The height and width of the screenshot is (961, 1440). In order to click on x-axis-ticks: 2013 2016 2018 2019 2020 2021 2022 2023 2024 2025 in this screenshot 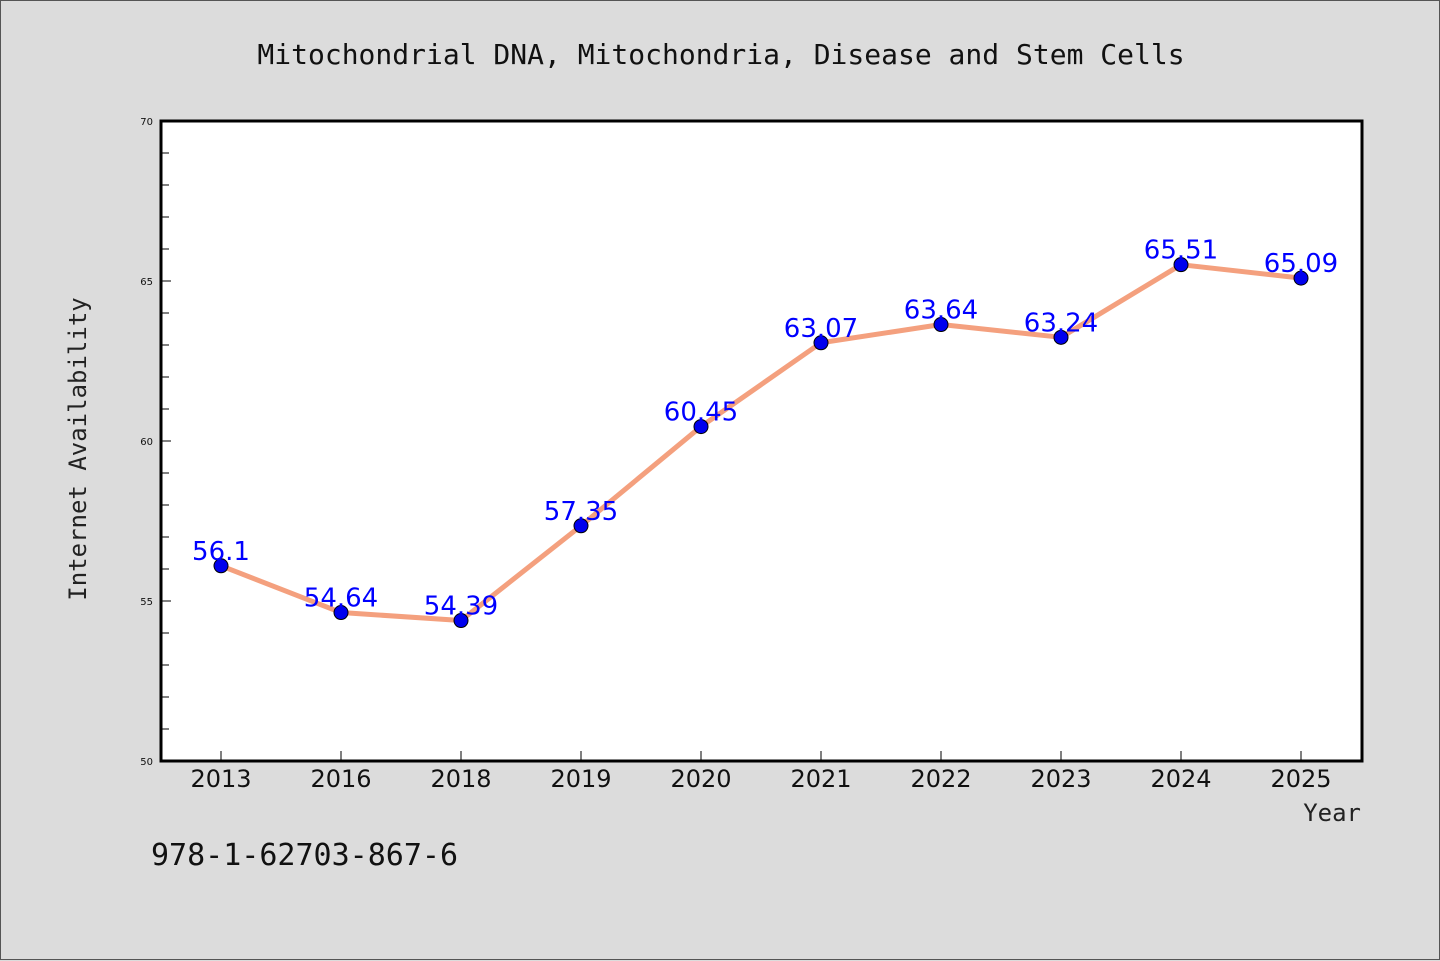, I will do `click(761, 772)`.